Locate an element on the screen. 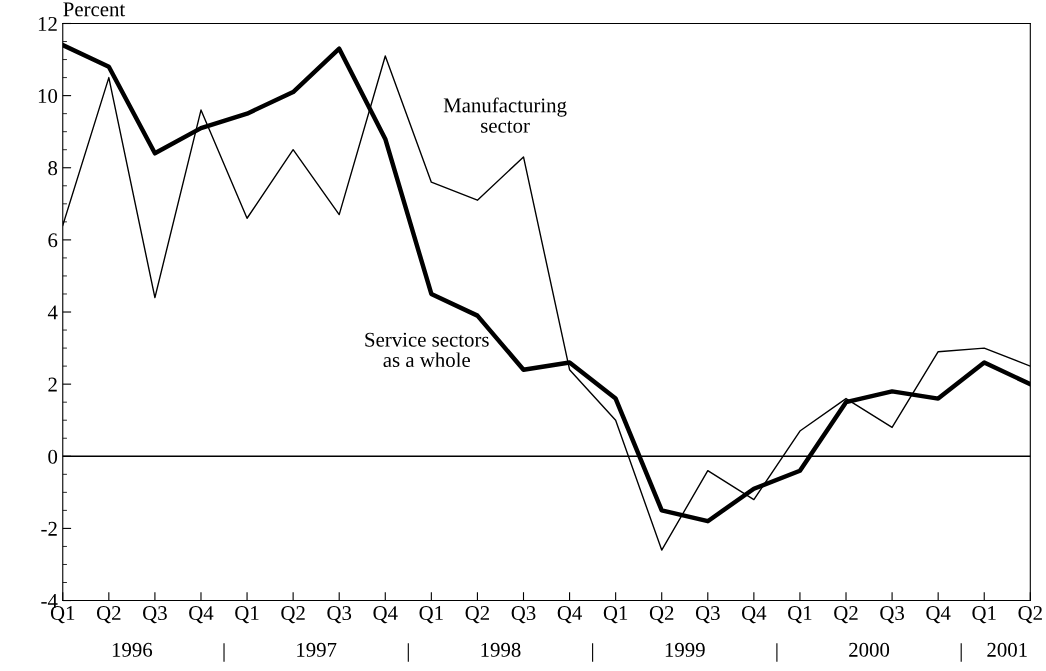  text: 2001 is located at coordinates (1007, 649).